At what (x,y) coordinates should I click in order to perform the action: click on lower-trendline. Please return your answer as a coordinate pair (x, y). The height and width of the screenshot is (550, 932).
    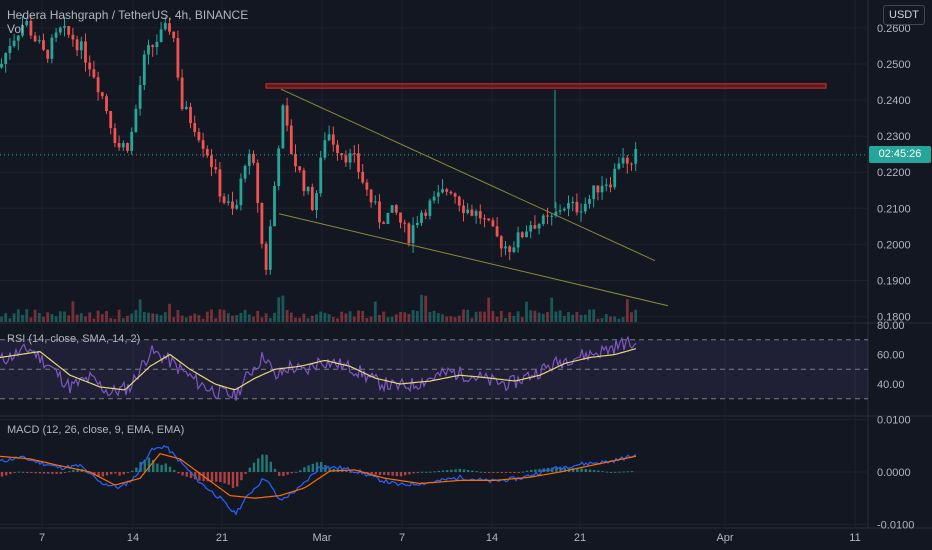
    Looking at the image, I should click on (473, 260).